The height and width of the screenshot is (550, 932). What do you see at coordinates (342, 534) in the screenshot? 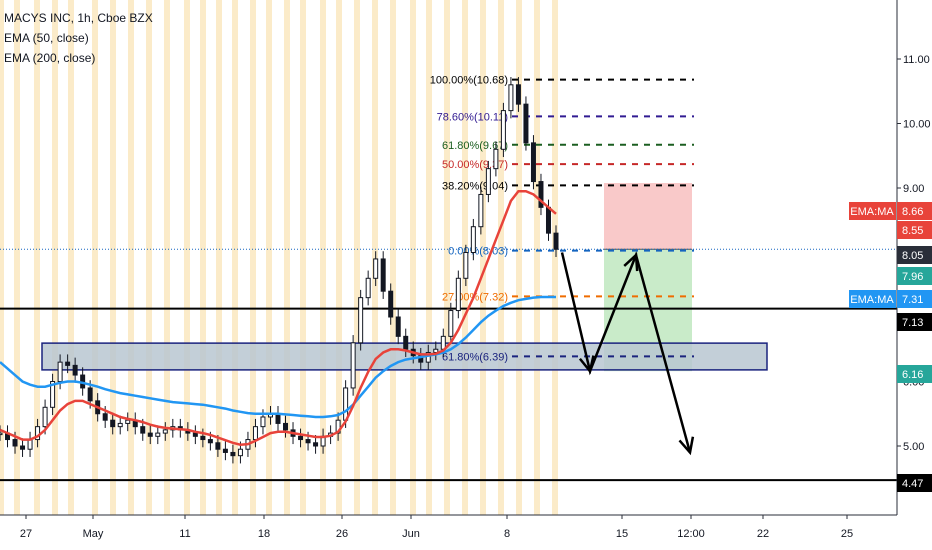
I see `time-tick-label: 26` at bounding box center [342, 534].